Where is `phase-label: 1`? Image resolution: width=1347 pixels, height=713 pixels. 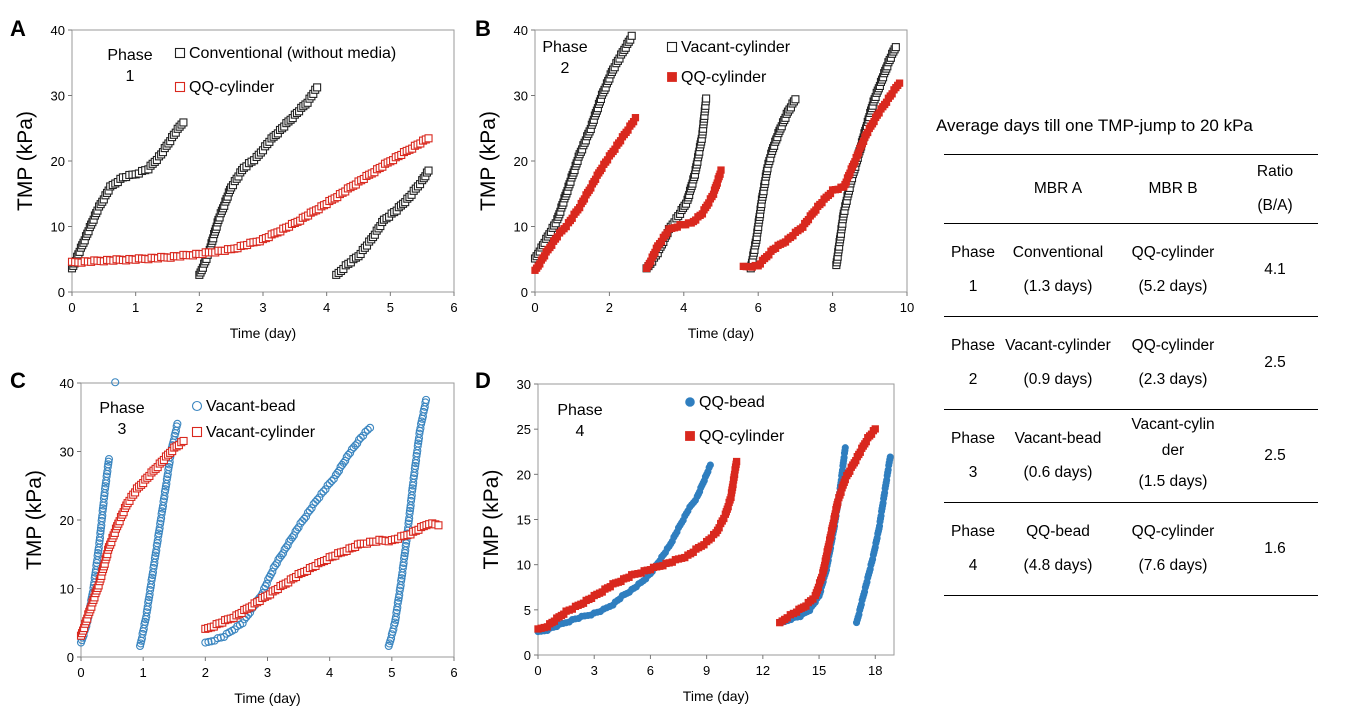
phase-label: 1 is located at coordinates (130, 76).